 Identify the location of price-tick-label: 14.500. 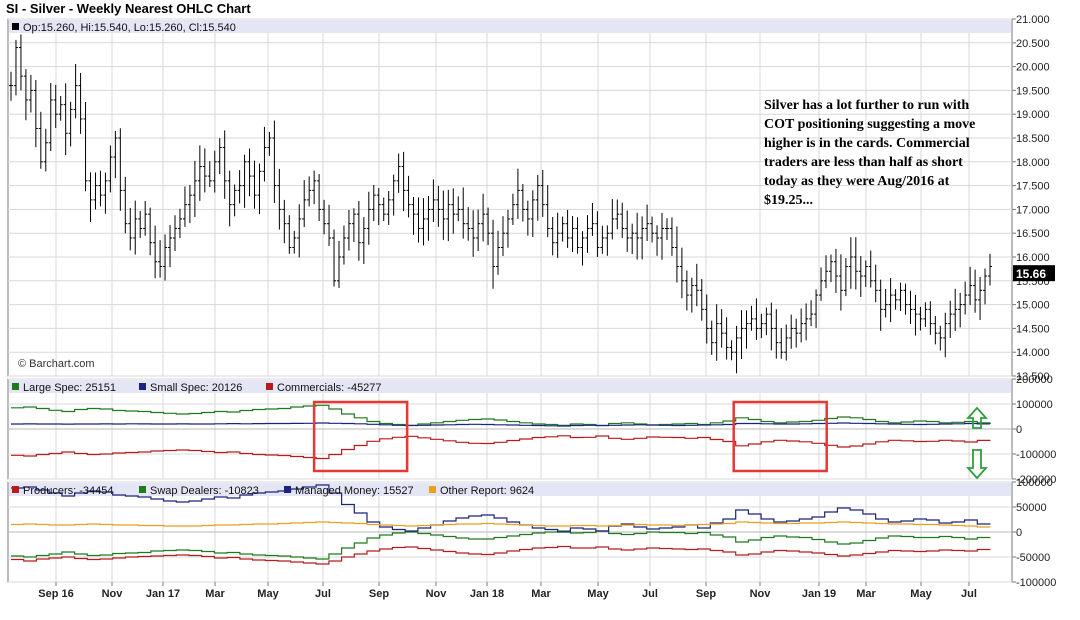
(1033, 329).